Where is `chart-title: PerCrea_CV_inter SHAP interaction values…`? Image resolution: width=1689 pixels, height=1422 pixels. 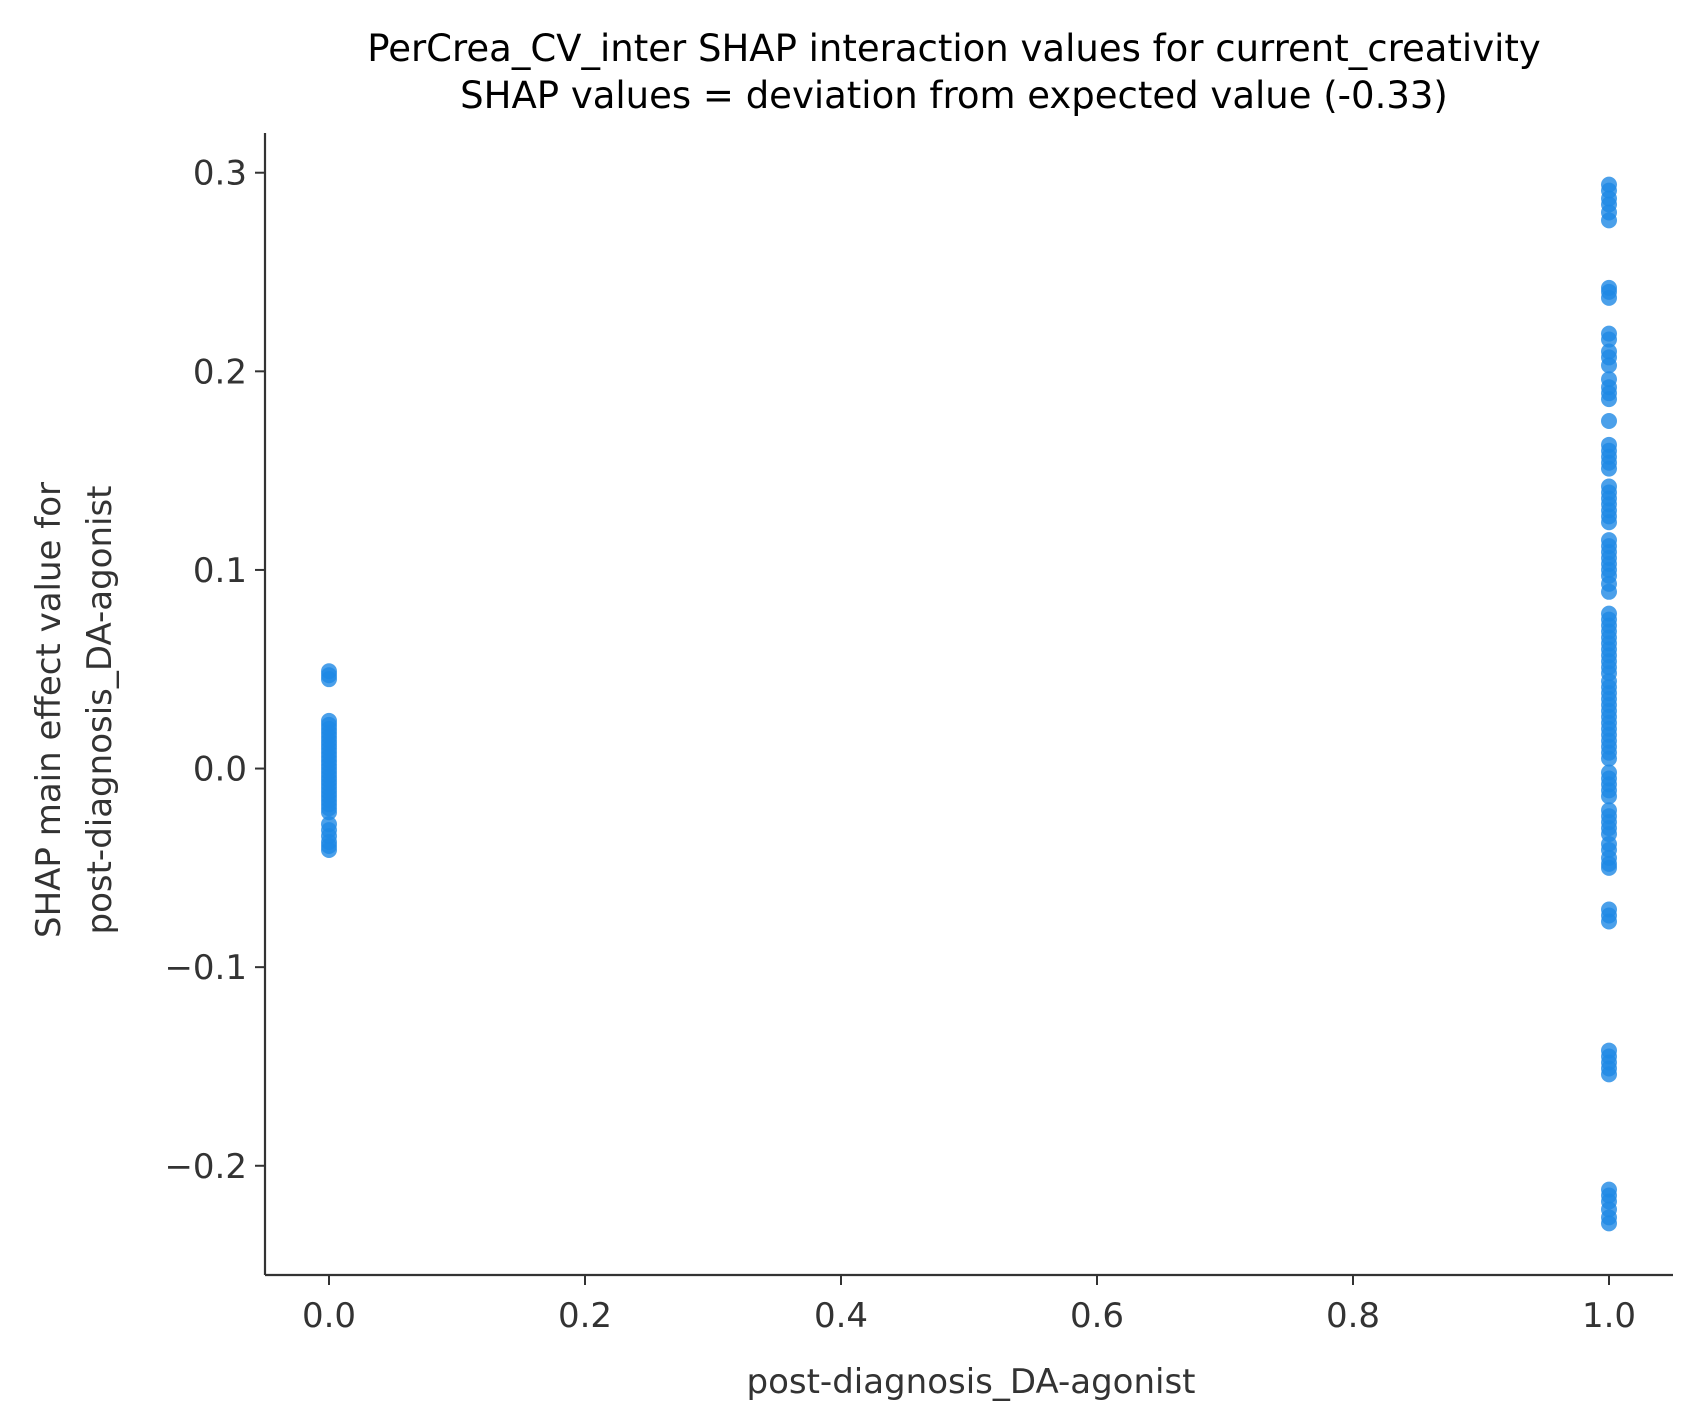 chart-title: PerCrea_CV_inter SHAP interaction values… is located at coordinates (954, 48).